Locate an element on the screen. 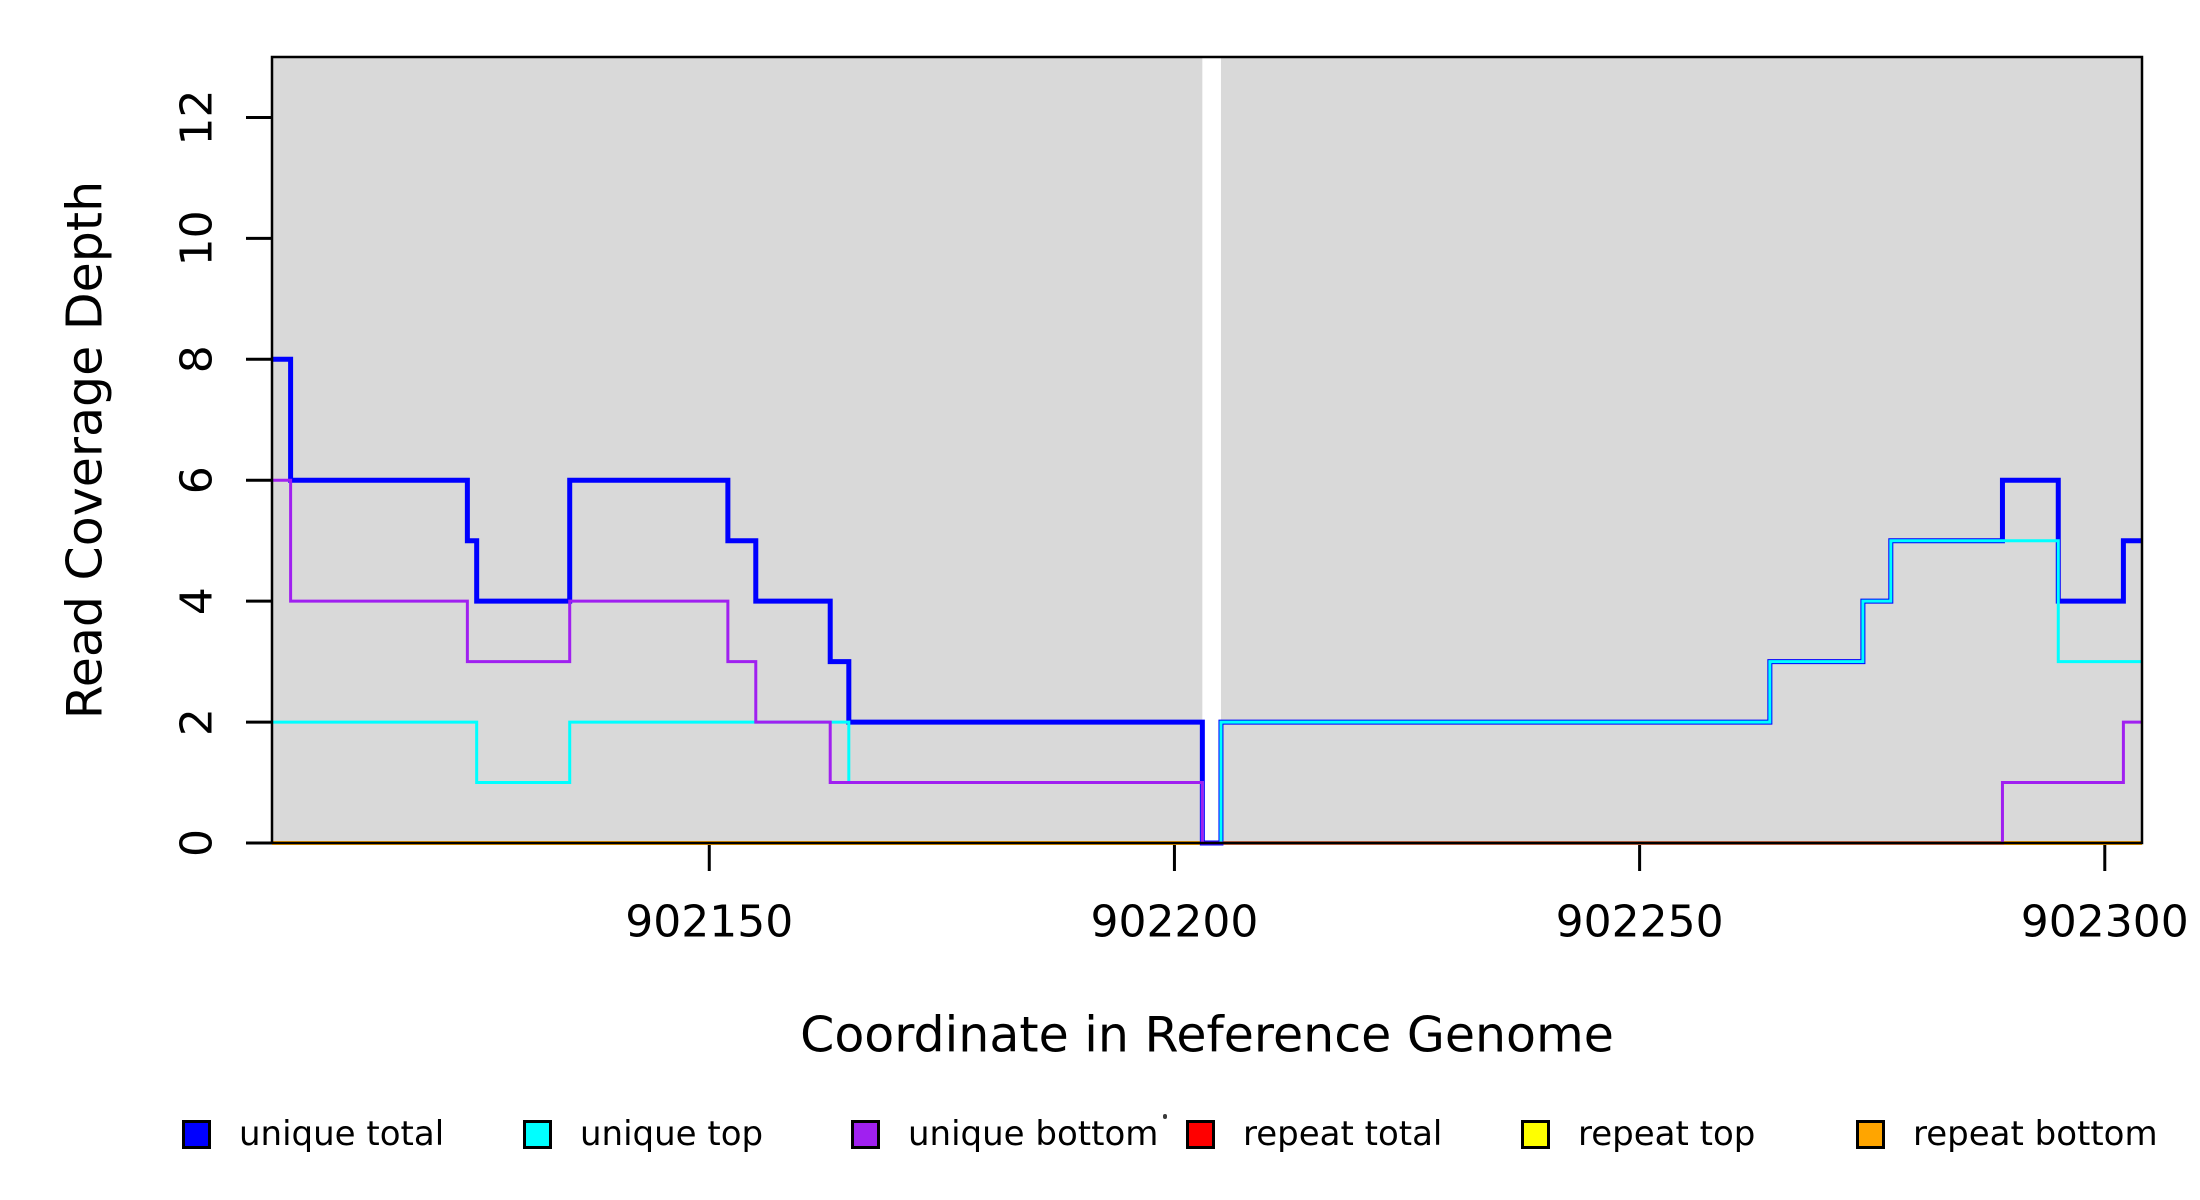  y-tick-label: 12 is located at coordinates (197, 117).